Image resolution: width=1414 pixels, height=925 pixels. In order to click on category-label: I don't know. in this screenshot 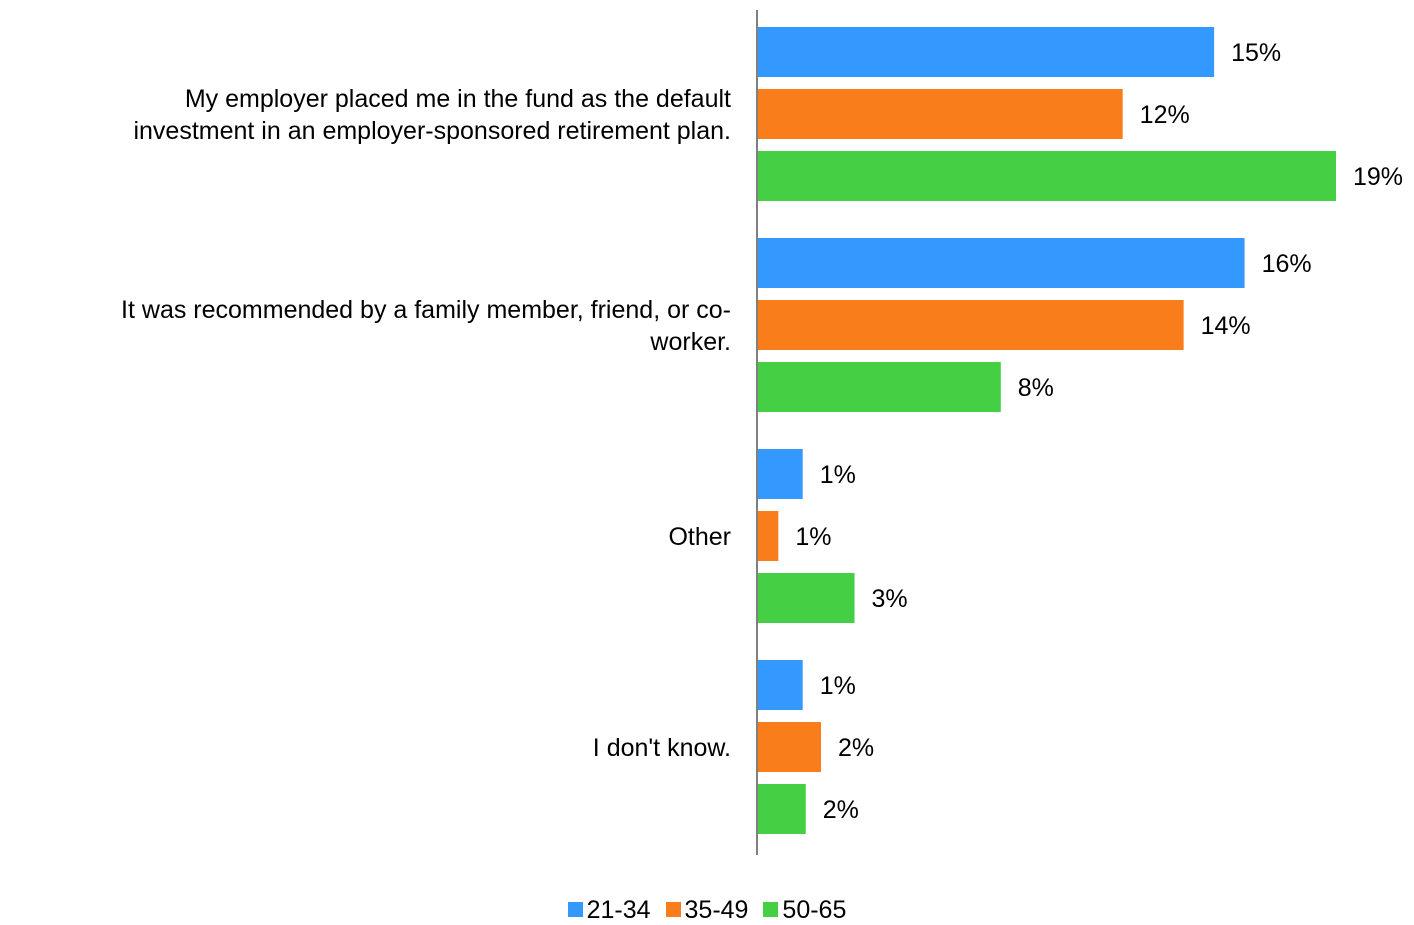, I will do `click(662, 748)`.